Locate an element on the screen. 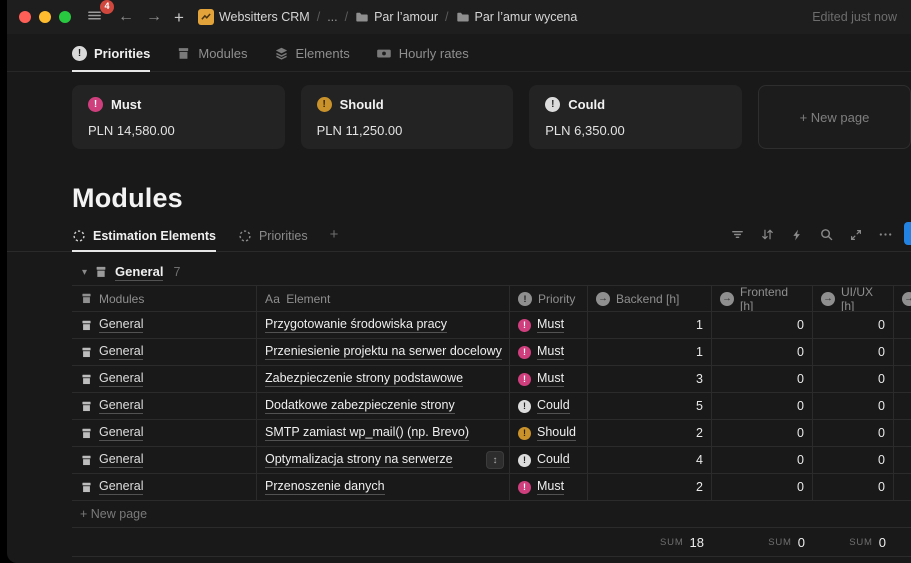 Image resolution: width=911 pixels, height=563 pixels. element-cell: SMTP zamiast wp_mail() (np. Brevo) is located at coordinates (383, 433).